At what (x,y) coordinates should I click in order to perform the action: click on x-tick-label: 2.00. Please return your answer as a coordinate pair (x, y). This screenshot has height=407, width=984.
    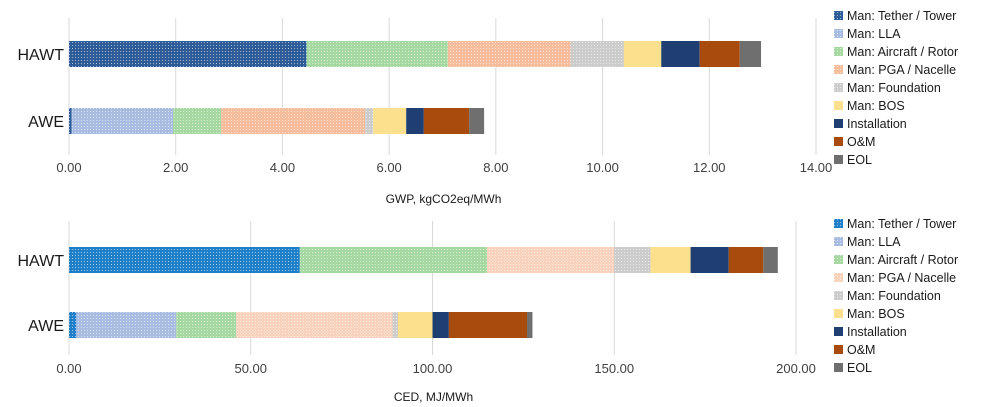
    Looking at the image, I should click on (175, 167).